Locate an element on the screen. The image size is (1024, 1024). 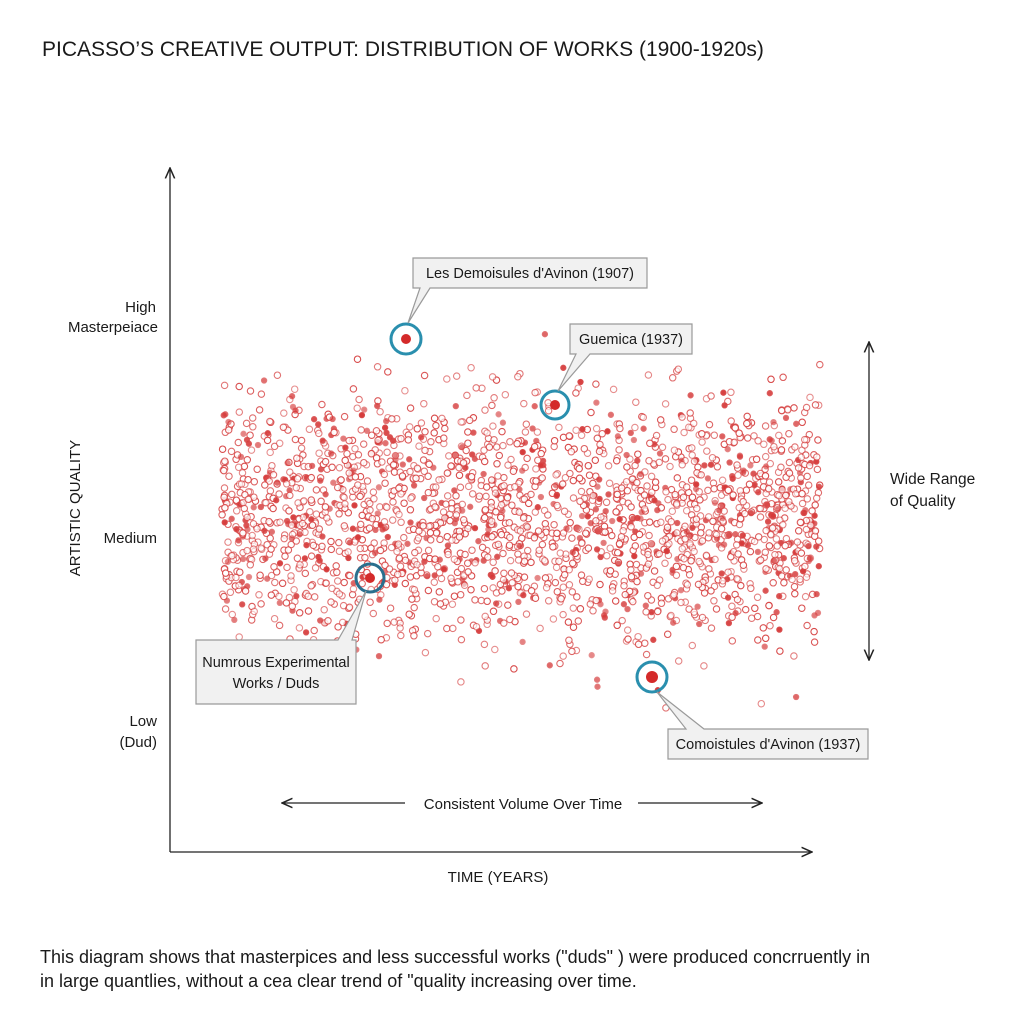
volume-note: Consistent Volume Over Time is located at coordinates (523, 804).